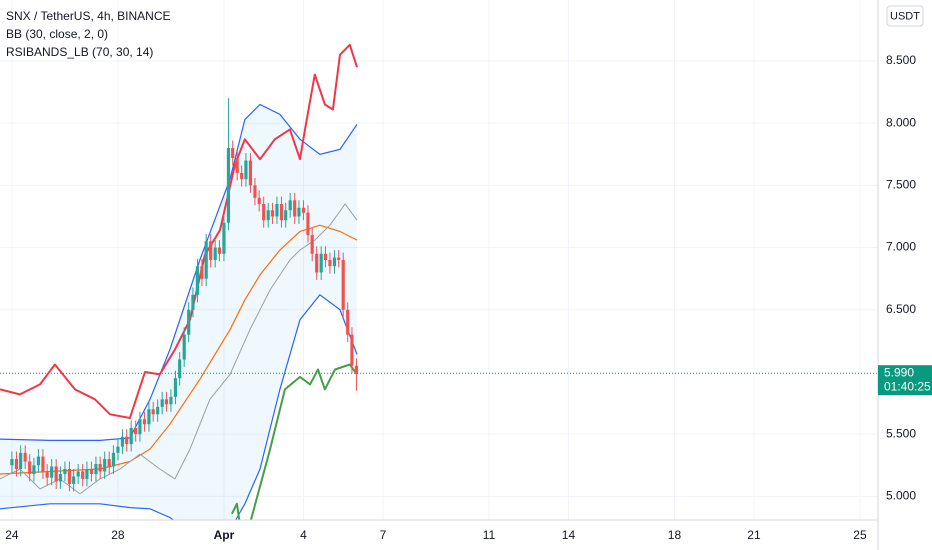 This screenshot has width=932, height=550. What do you see at coordinates (901, 185) in the screenshot?
I see `y-tick-label: 7.500` at bounding box center [901, 185].